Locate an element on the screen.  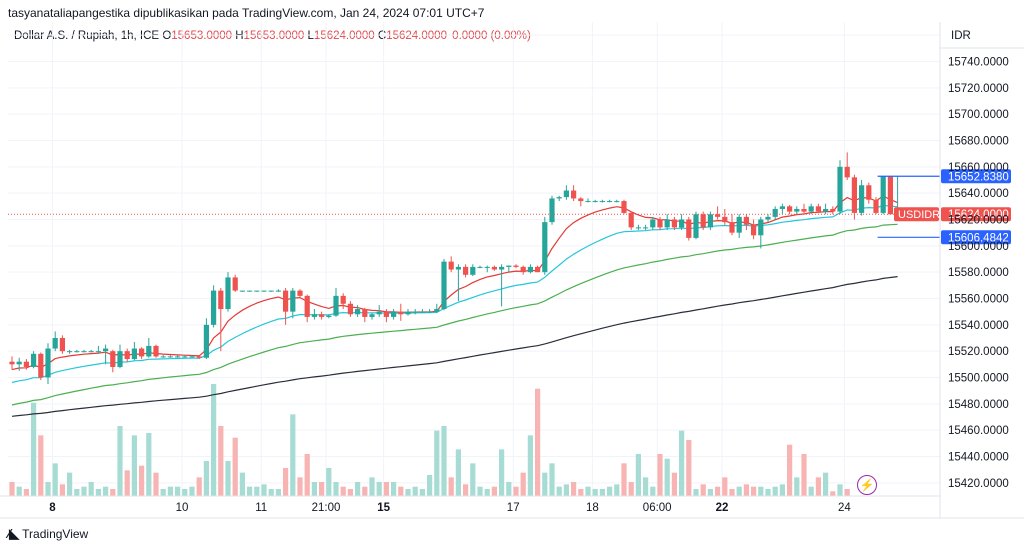
price-label: 15652.8380 is located at coordinates (978, 177).